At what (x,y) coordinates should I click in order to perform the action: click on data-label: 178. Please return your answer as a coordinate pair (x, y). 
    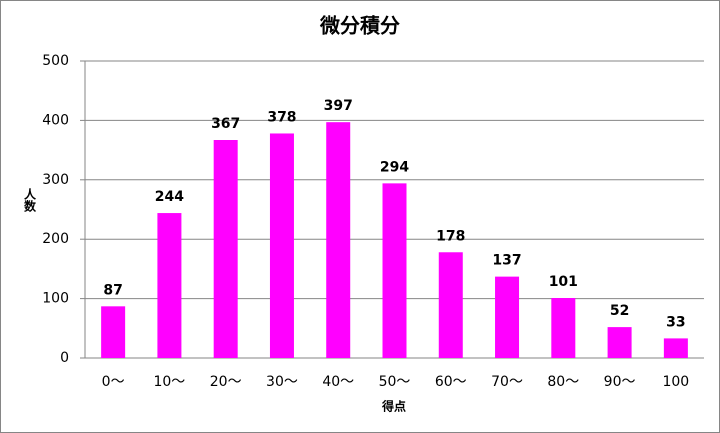
    Looking at the image, I should click on (450, 236).